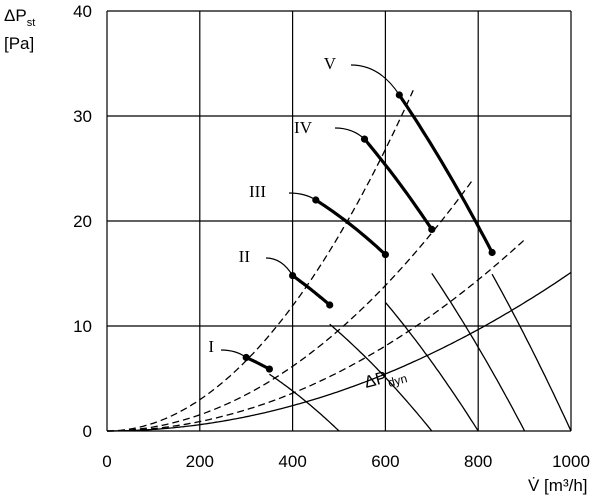  Describe the element at coordinates (82, 221) in the screenshot. I see `y-tick-label: 20` at that location.